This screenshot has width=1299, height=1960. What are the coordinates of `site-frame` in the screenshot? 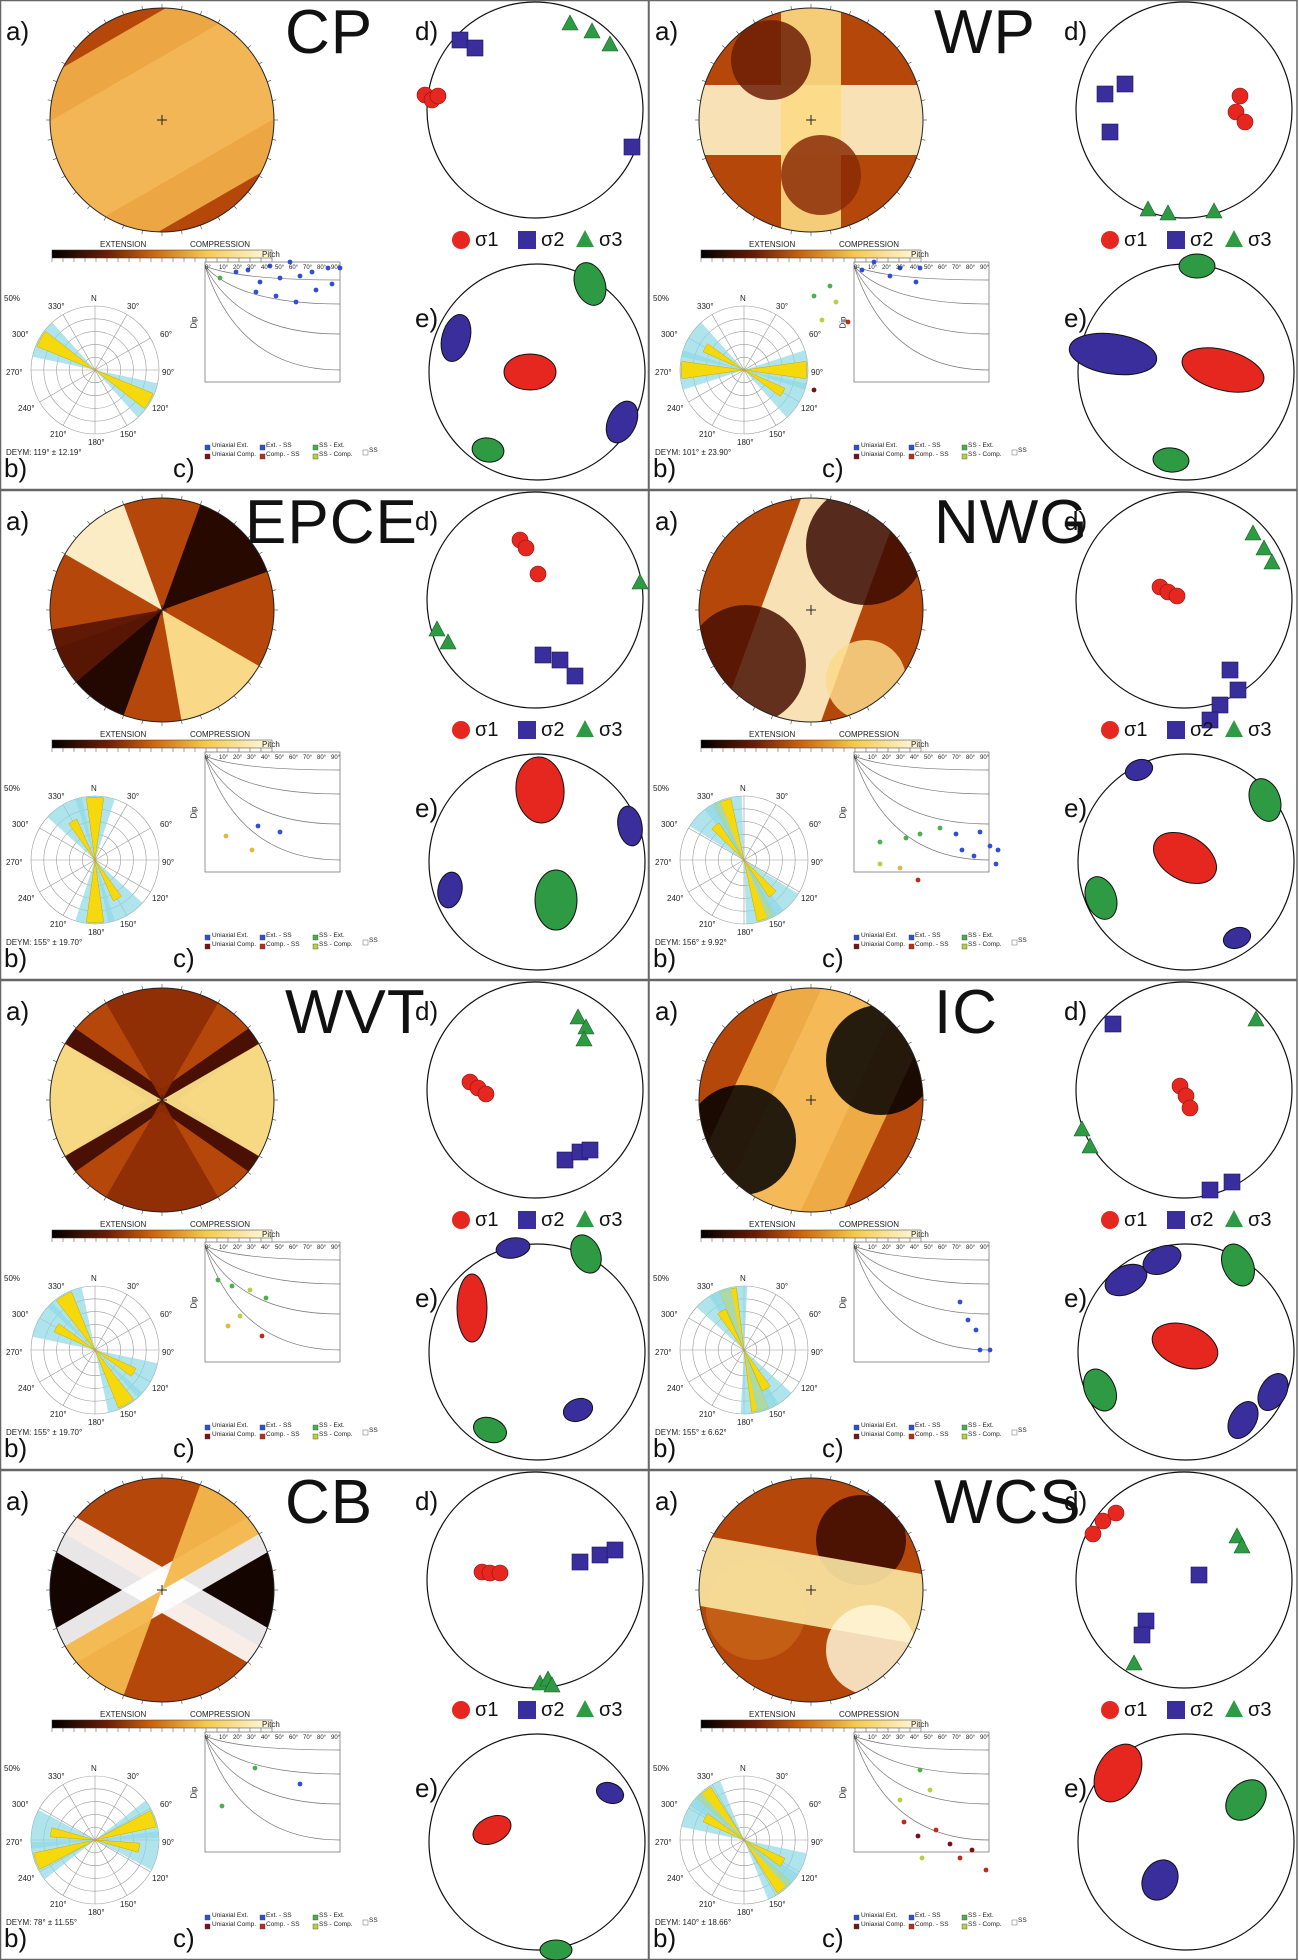 It's located at (973, 1225).